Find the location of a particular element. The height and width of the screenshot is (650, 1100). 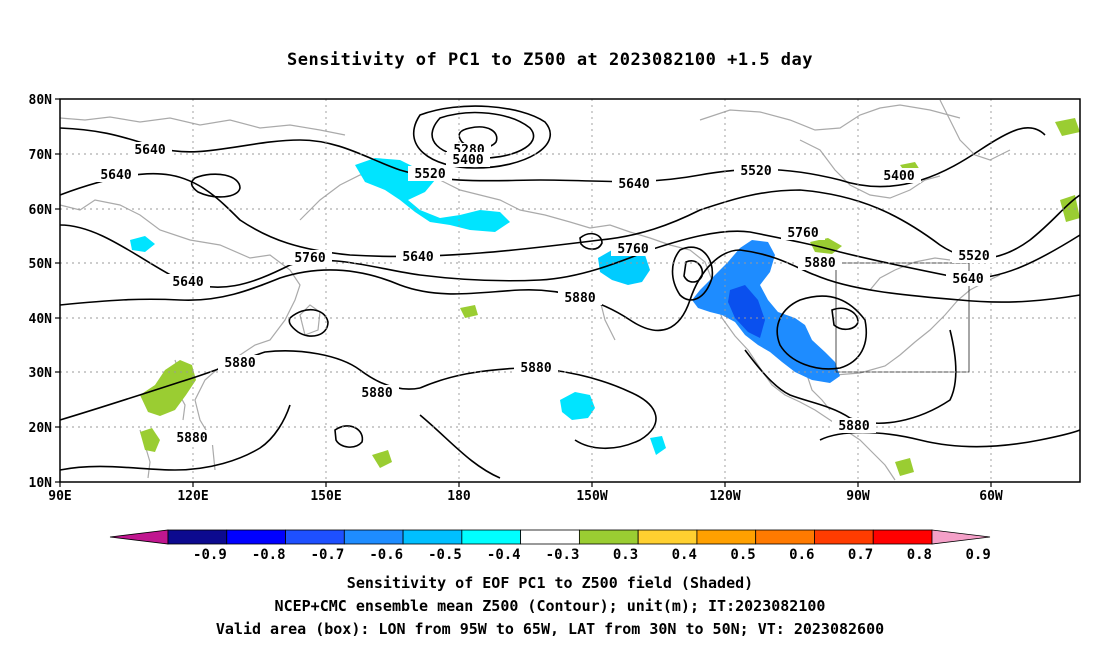

negative-region-small-patch is located at coordinates (142, 244).